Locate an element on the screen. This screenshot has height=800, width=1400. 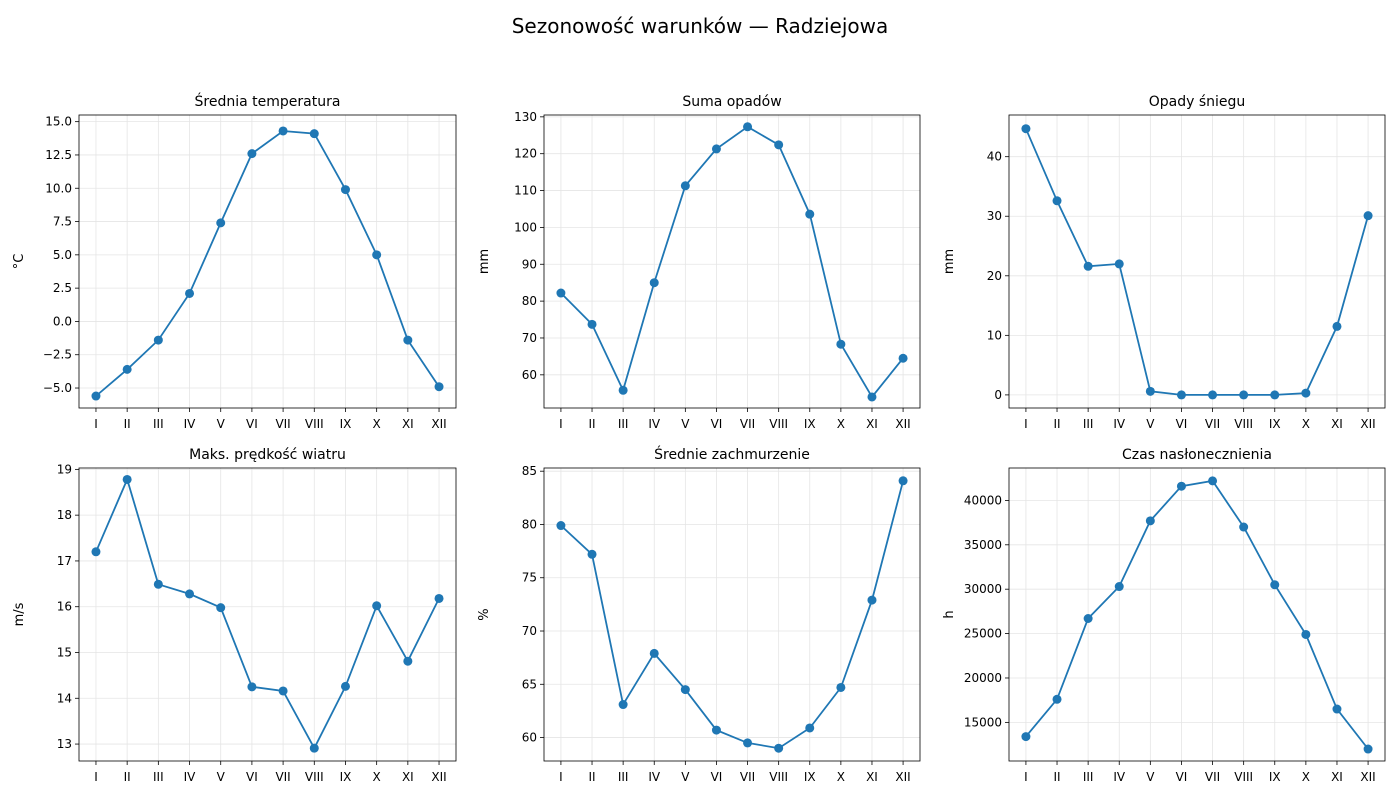
y-tick-label: 65 is located at coordinates (529, 684).